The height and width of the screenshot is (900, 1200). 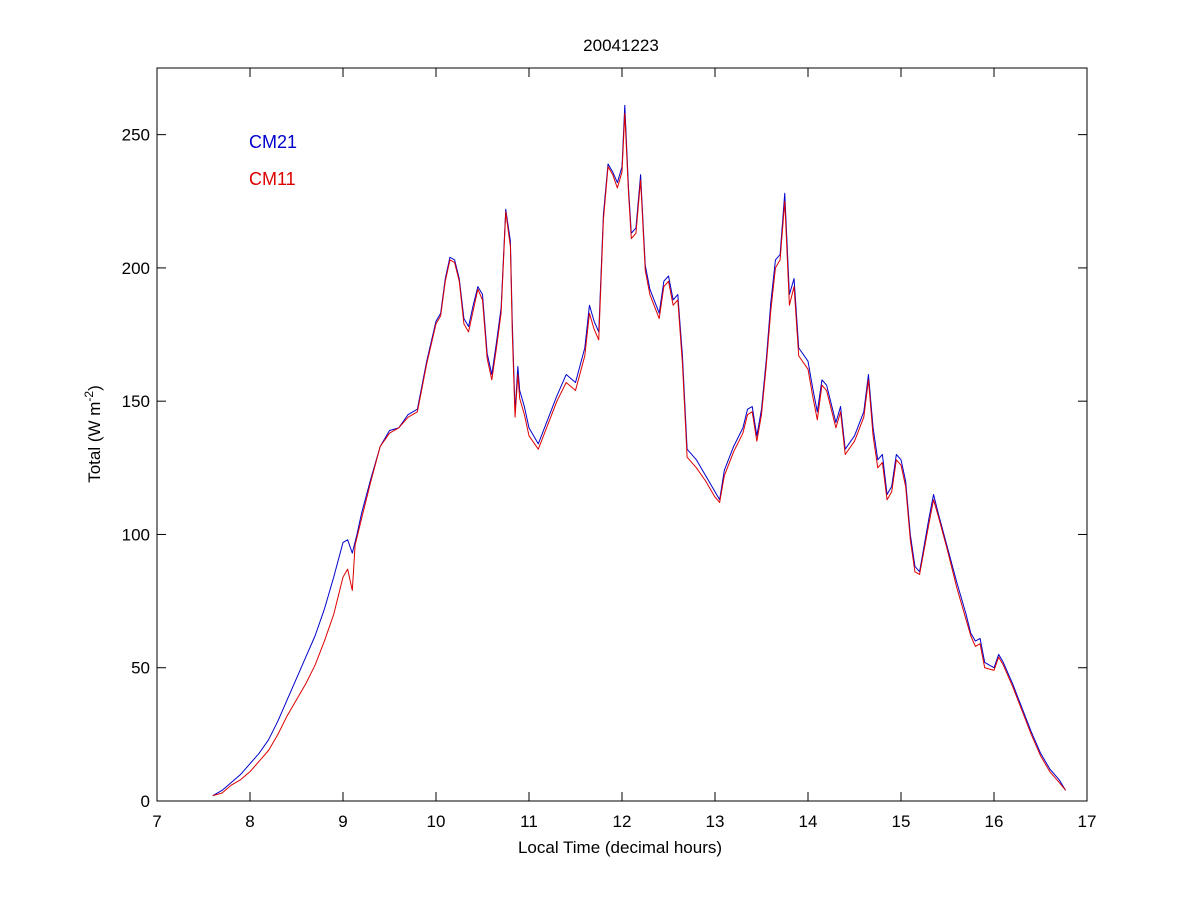 What do you see at coordinates (1087, 821) in the screenshot?
I see `x-tick-label: 17` at bounding box center [1087, 821].